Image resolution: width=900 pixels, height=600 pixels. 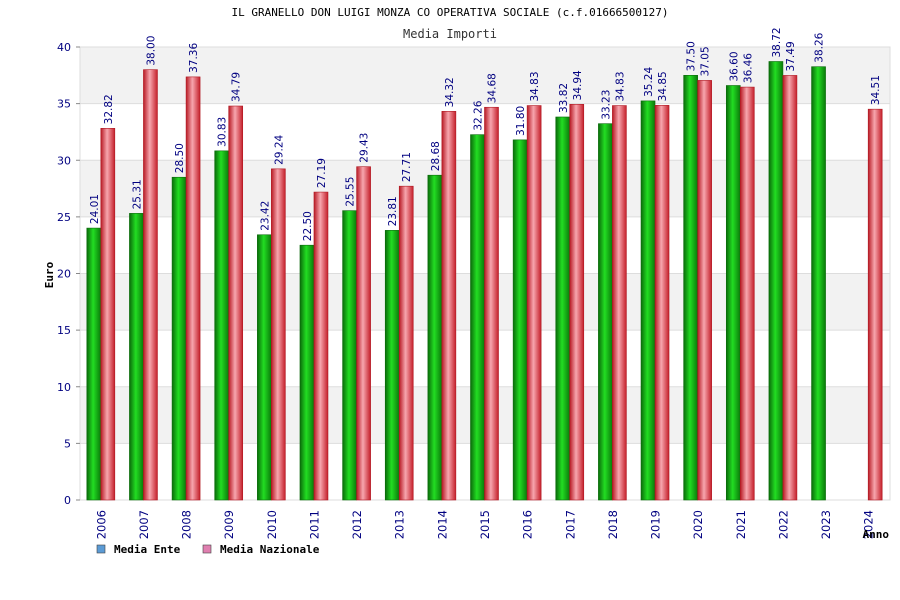 What do you see at coordinates (535, 86) in the screenshot?
I see `data-label-media-nazionale-2016: 34.83` at bounding box center [535, 86].